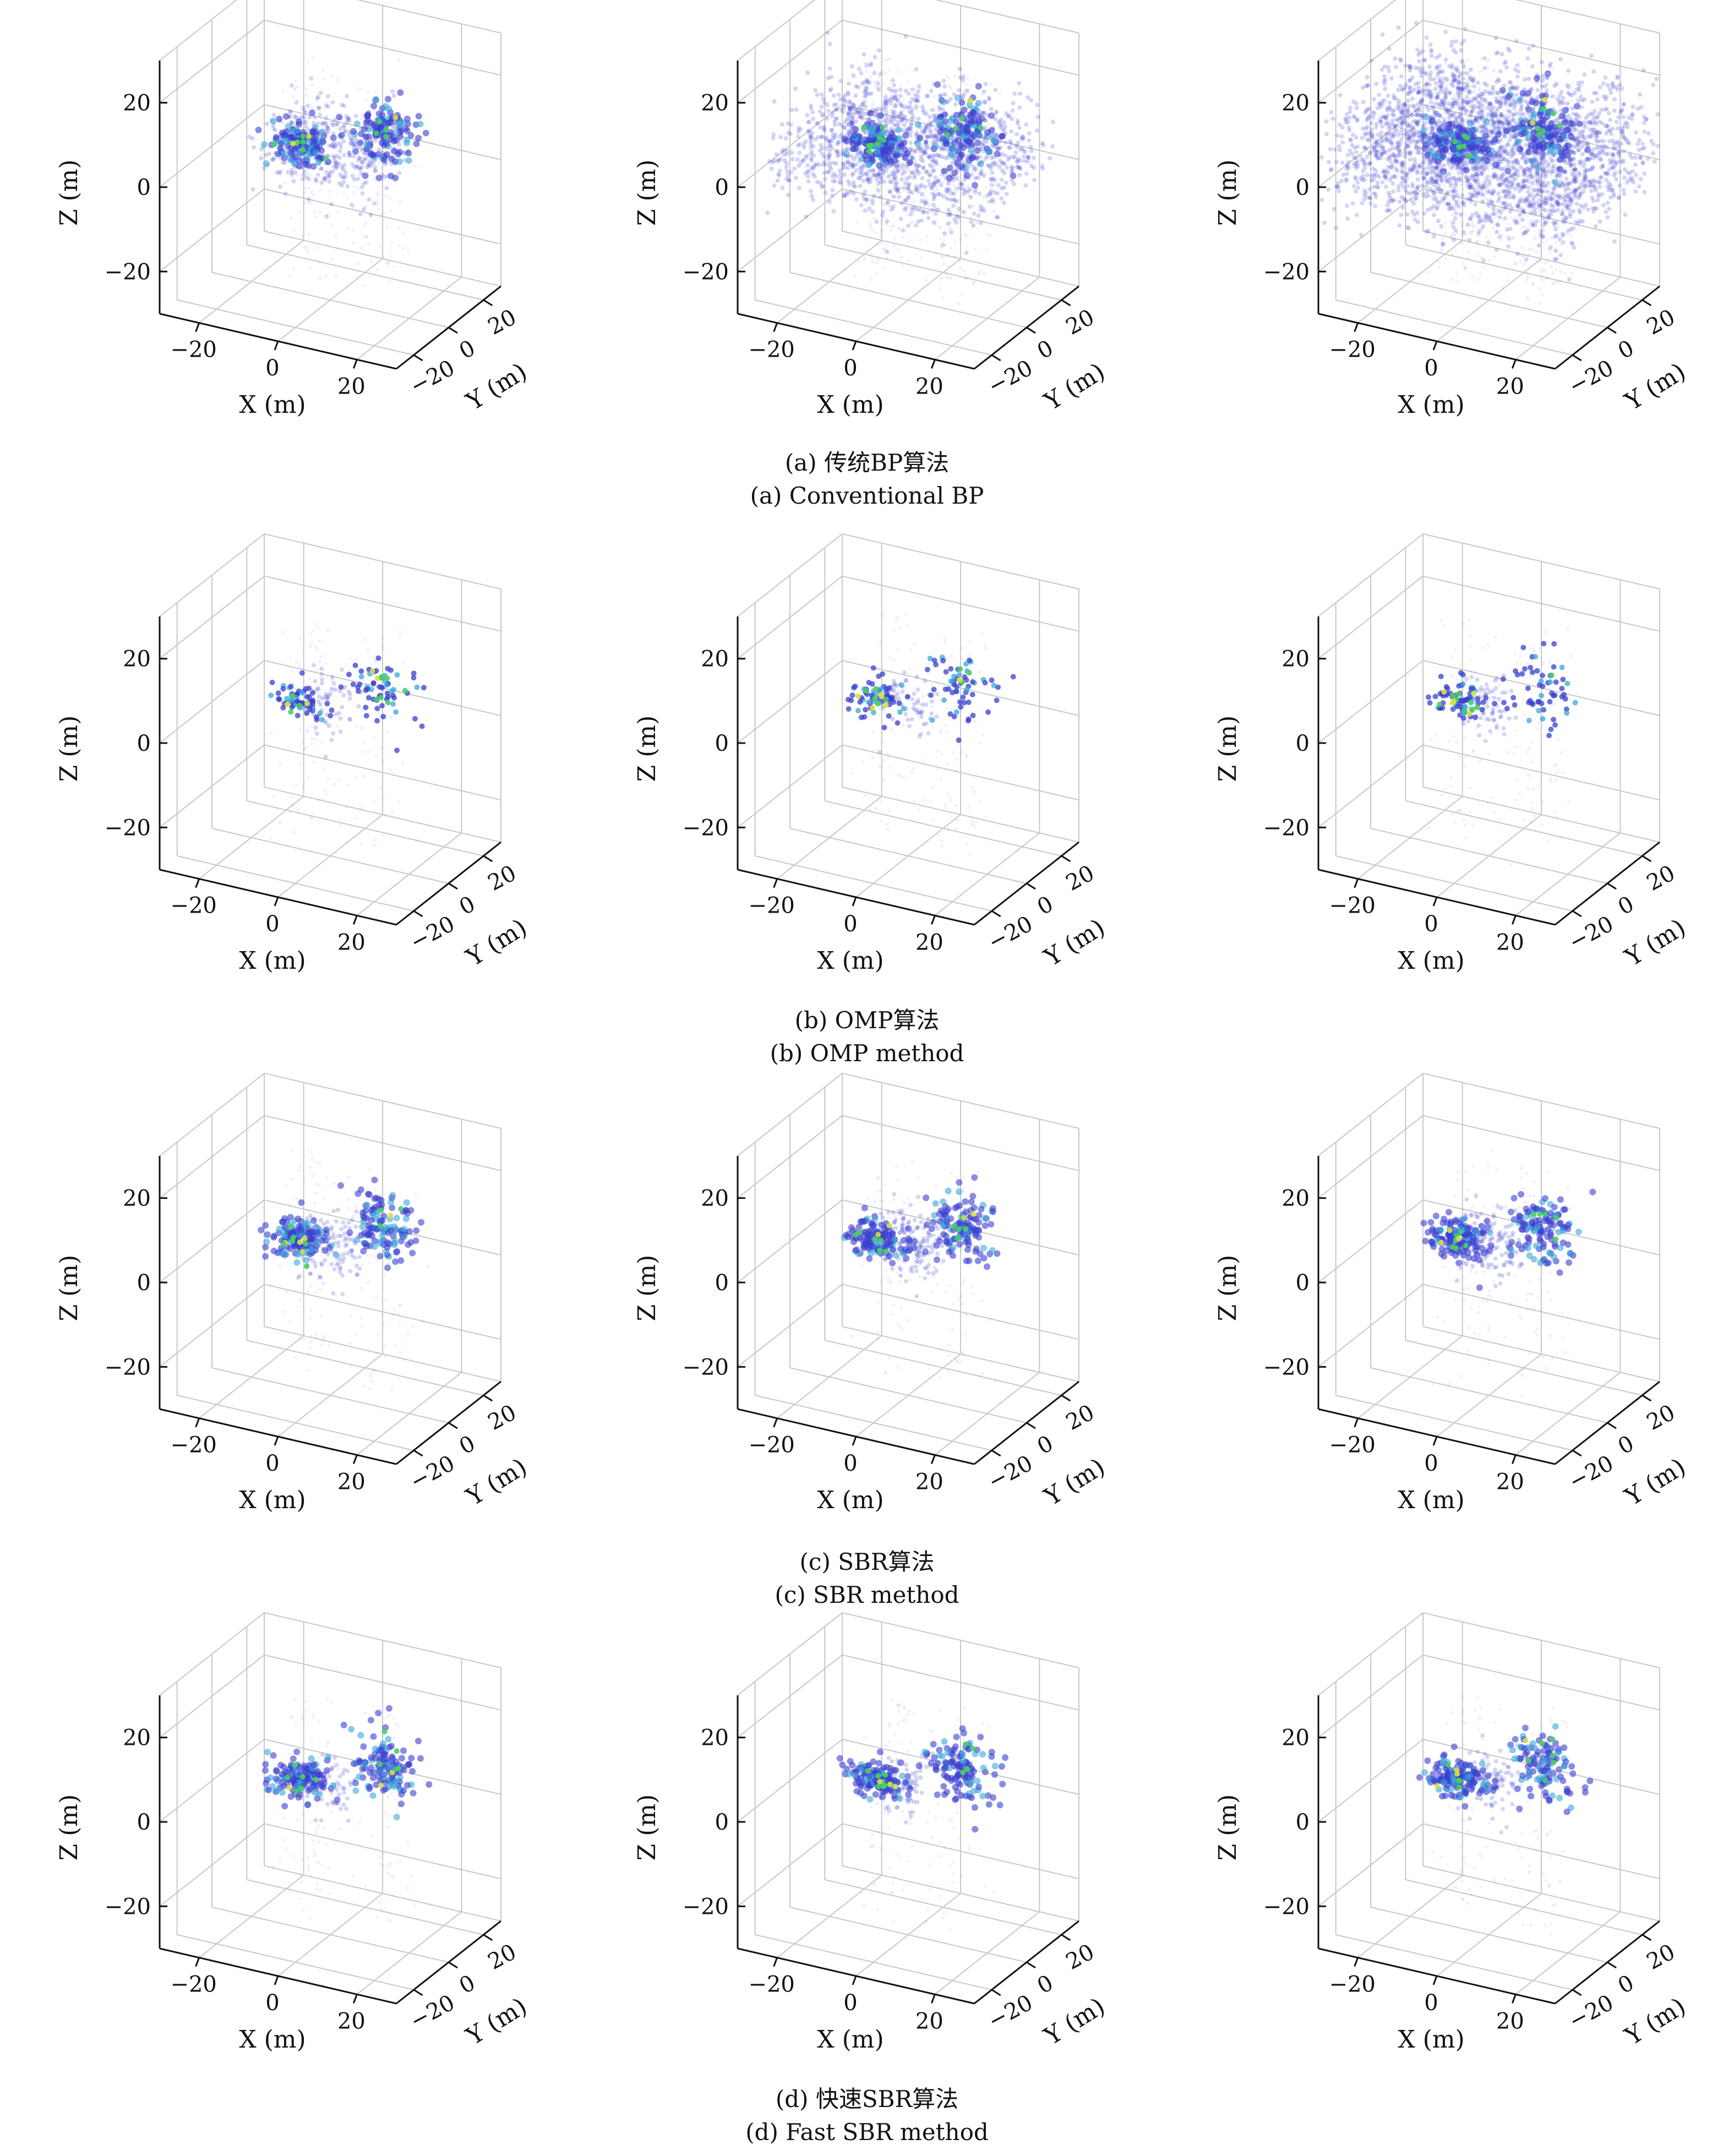 Image resolution: width=1734 pixels, height=2156 pixels. Describe the element at coordinates (722, 188) in the screenshot. I see `z-tick-label: 0` at that location.